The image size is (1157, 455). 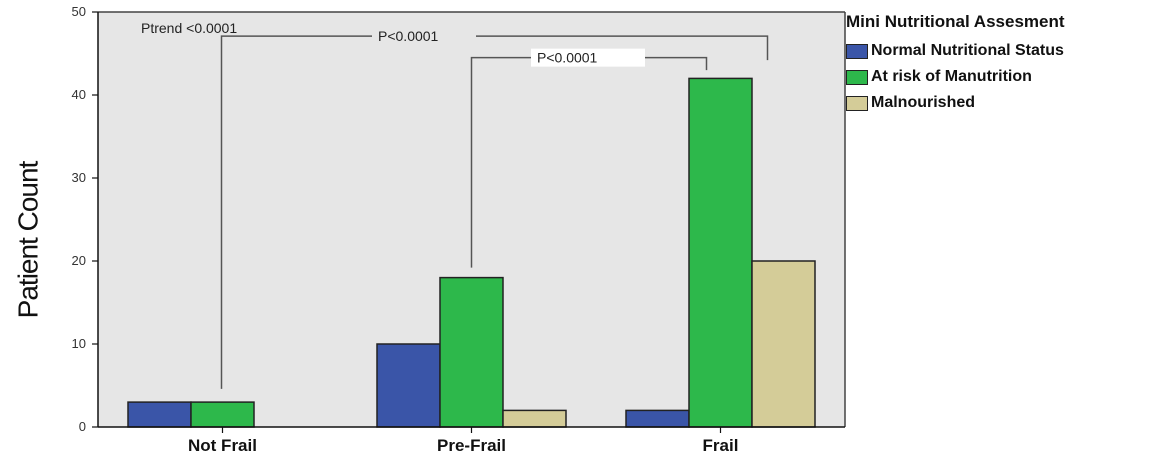 What do you see at coordinates (955, 21) in the screenshot?
I see `legend-title: Mini Nutritional Assesment` at bounding box center [955, 21].